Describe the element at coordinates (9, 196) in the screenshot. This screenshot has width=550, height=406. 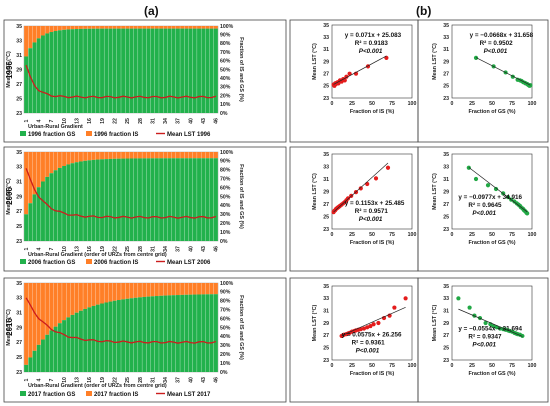
I see `left-axis-title: Mean LST (°C)` at that location.